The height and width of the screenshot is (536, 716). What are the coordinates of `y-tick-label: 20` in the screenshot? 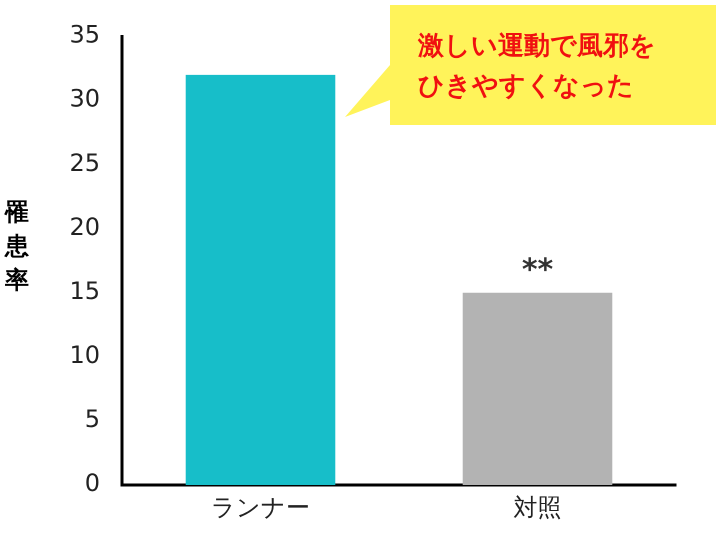 It's located at (84, 226).